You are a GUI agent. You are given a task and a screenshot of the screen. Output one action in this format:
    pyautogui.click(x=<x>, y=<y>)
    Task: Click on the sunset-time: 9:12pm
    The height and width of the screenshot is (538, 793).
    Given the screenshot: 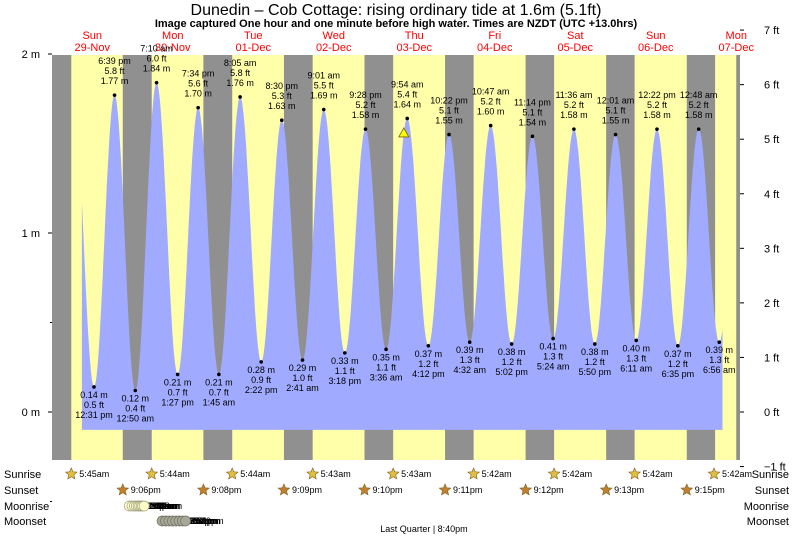 What is the action you would take?
    pyautogui.click(x=549, y=490)
    